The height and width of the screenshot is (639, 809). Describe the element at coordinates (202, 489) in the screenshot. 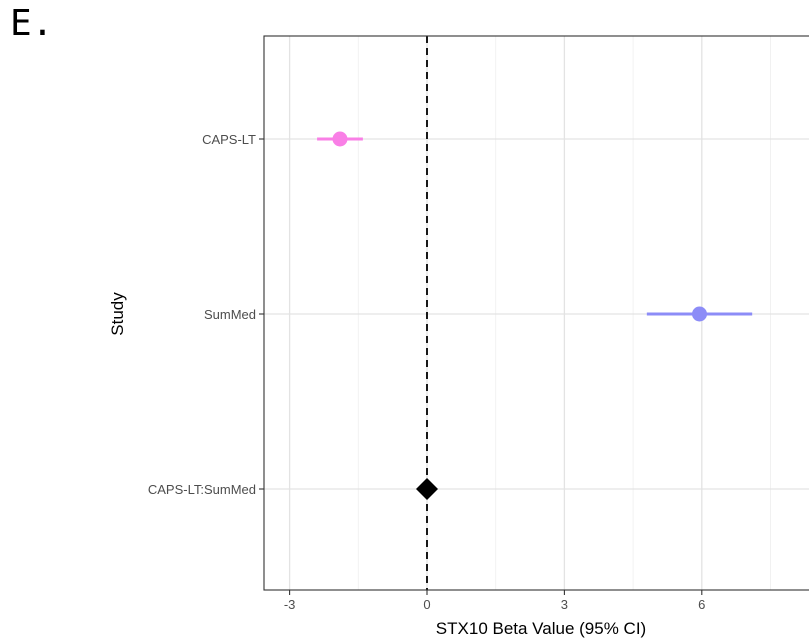

I see `y-tick-label: CAPS-LT:SumMed` at that location.